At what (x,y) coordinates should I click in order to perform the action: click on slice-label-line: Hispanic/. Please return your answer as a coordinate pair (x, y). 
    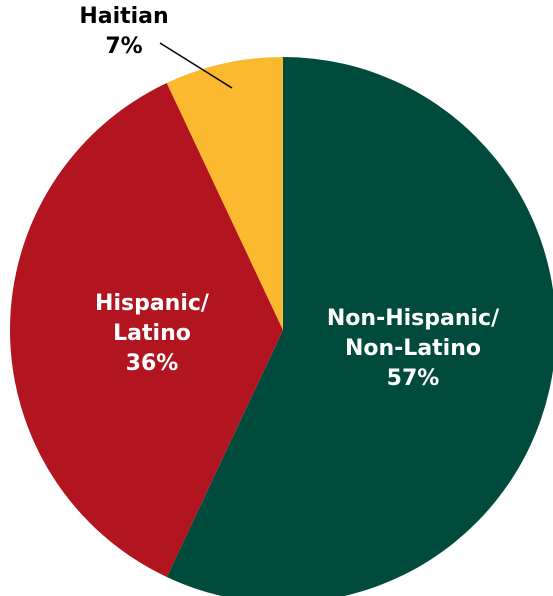
    Looking at the image, I should click on (152, 303).